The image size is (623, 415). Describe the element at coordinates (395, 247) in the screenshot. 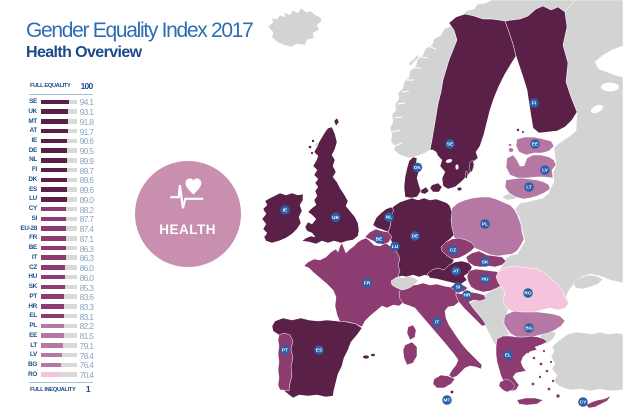

I see `svg-text: LU` at that location.